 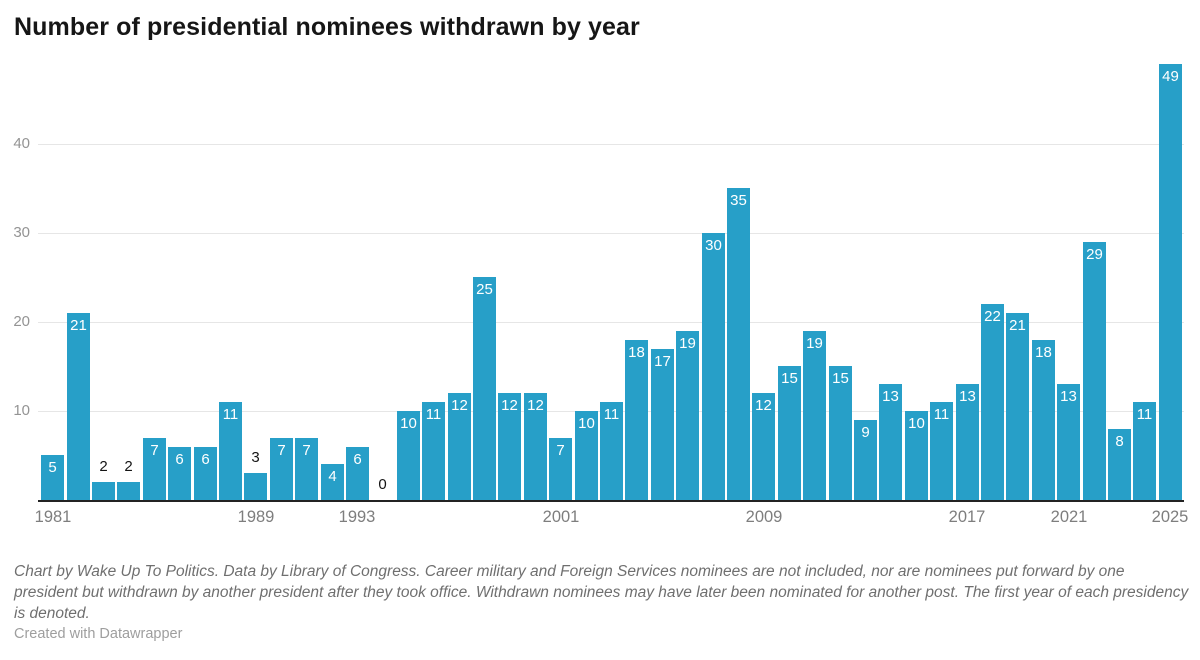 What do you see at coordinates (992, 316) in the screenshot?
I see `bar-value-label: 22` at bounding box center [992, 316].